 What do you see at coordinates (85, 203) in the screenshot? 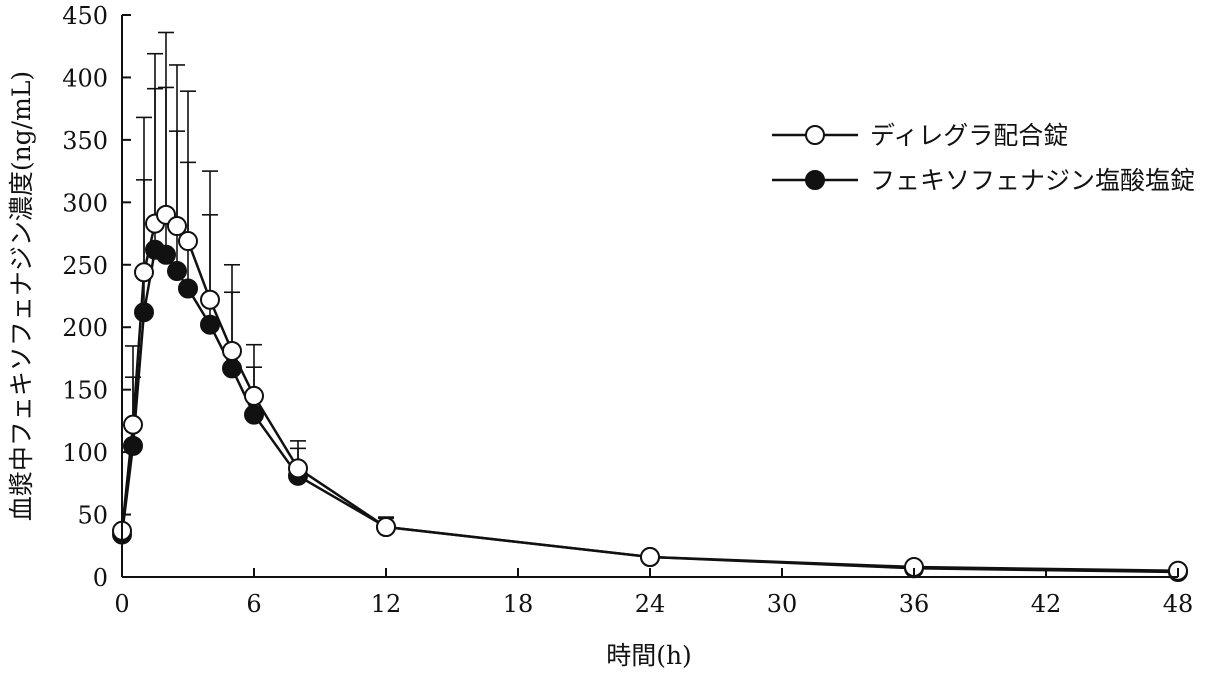
I see `y-tick-label: 300` at bounding box center [85, 203].